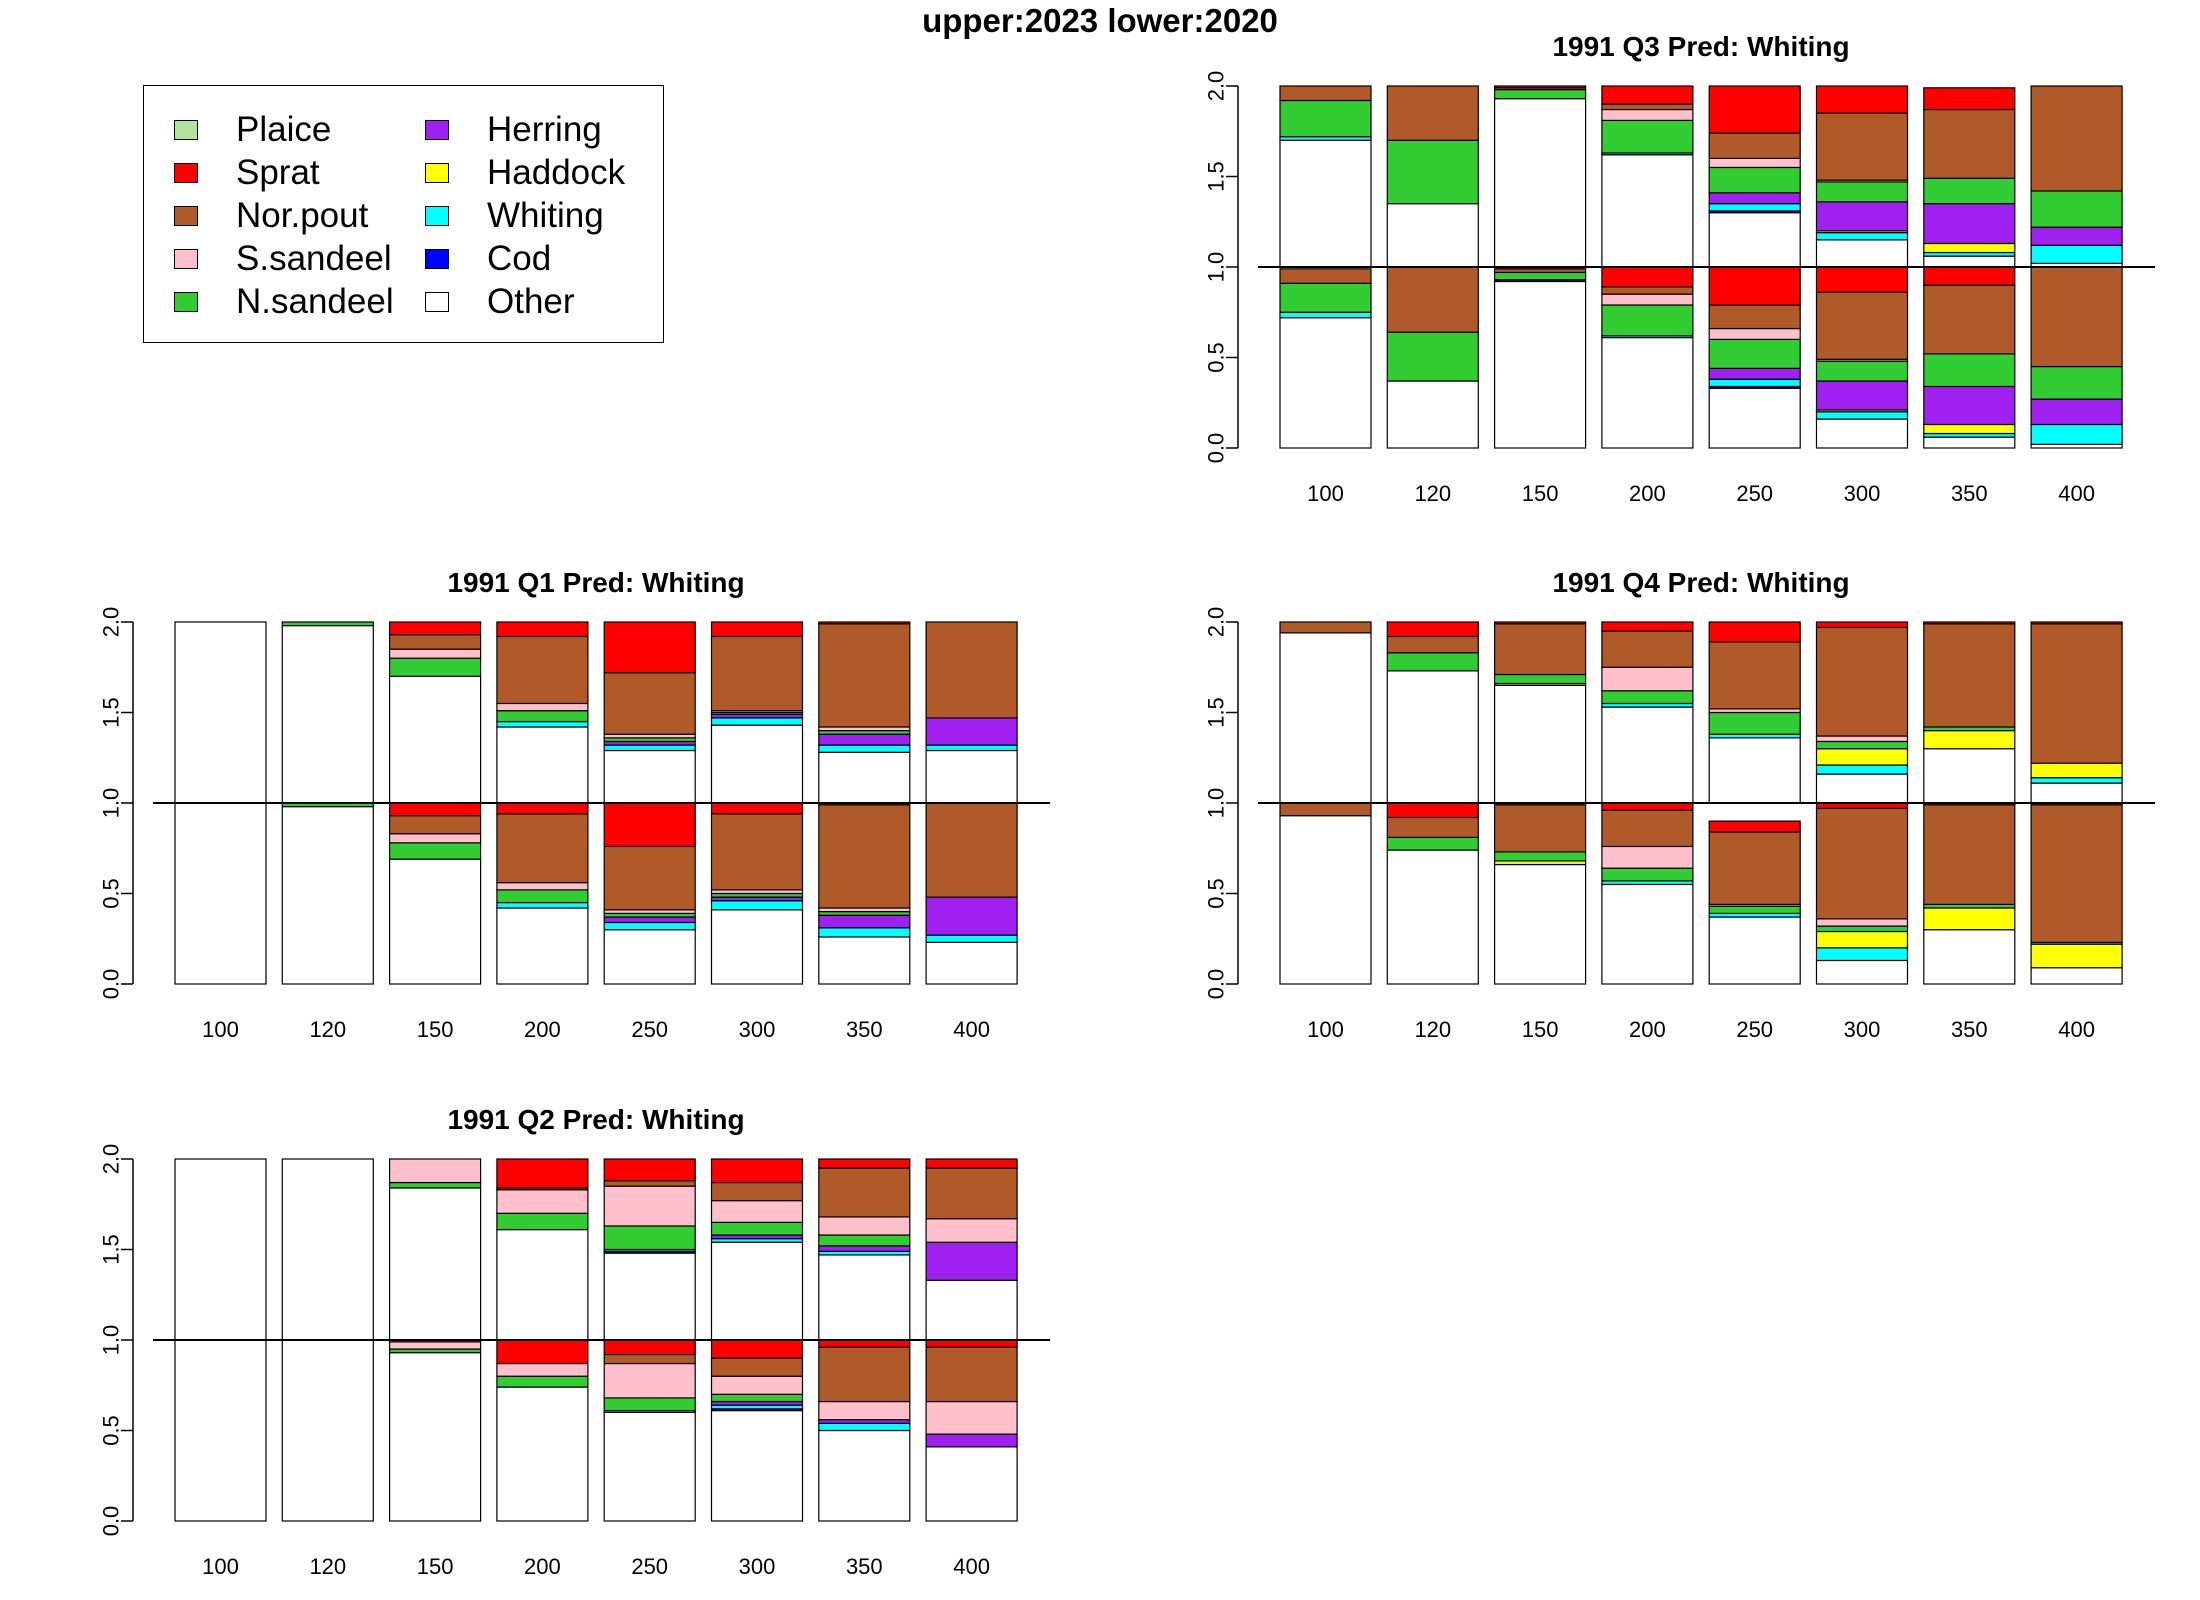  Describe the element at coordinates (488, 259) in the screenshot. I see `legend-item: Cod` at that location.